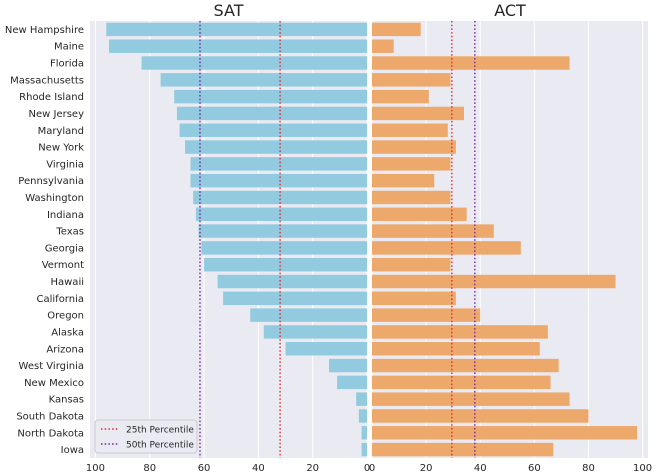  I want to click on act-bar-florida, so click(471, 63).